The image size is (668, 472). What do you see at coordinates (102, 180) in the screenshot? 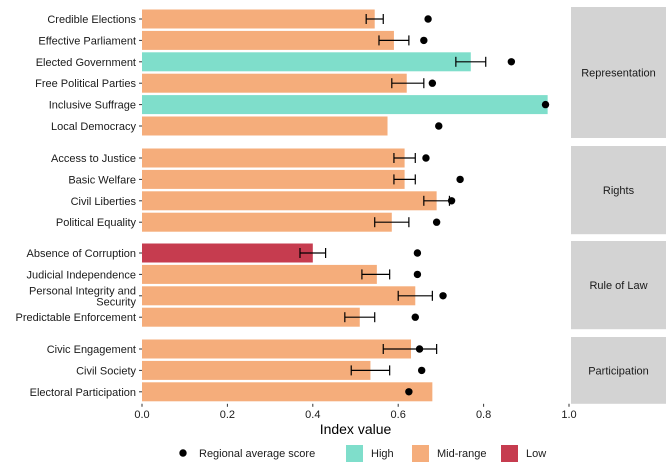
I see `category-label: Basic Welfare` at bounding box center [102, 180].